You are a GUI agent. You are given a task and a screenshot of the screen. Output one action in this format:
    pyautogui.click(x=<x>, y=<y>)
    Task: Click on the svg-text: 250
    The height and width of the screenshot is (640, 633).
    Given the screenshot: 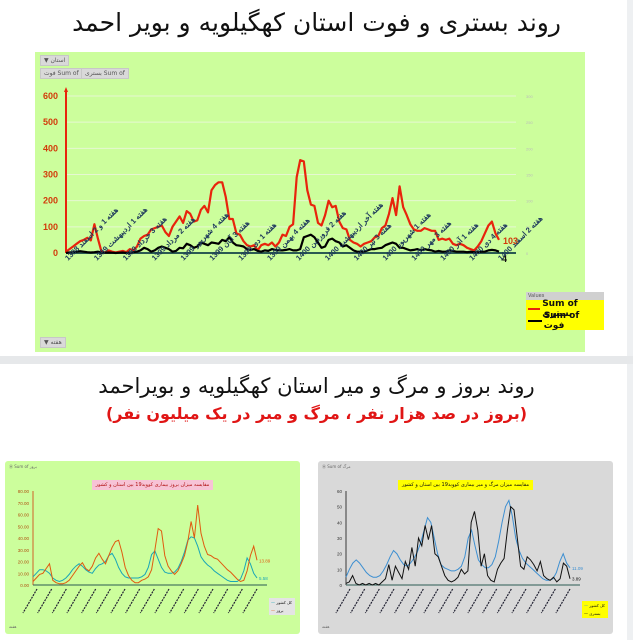 What is the action you would take?
    pyautogui.click(x=529, y=122)
    